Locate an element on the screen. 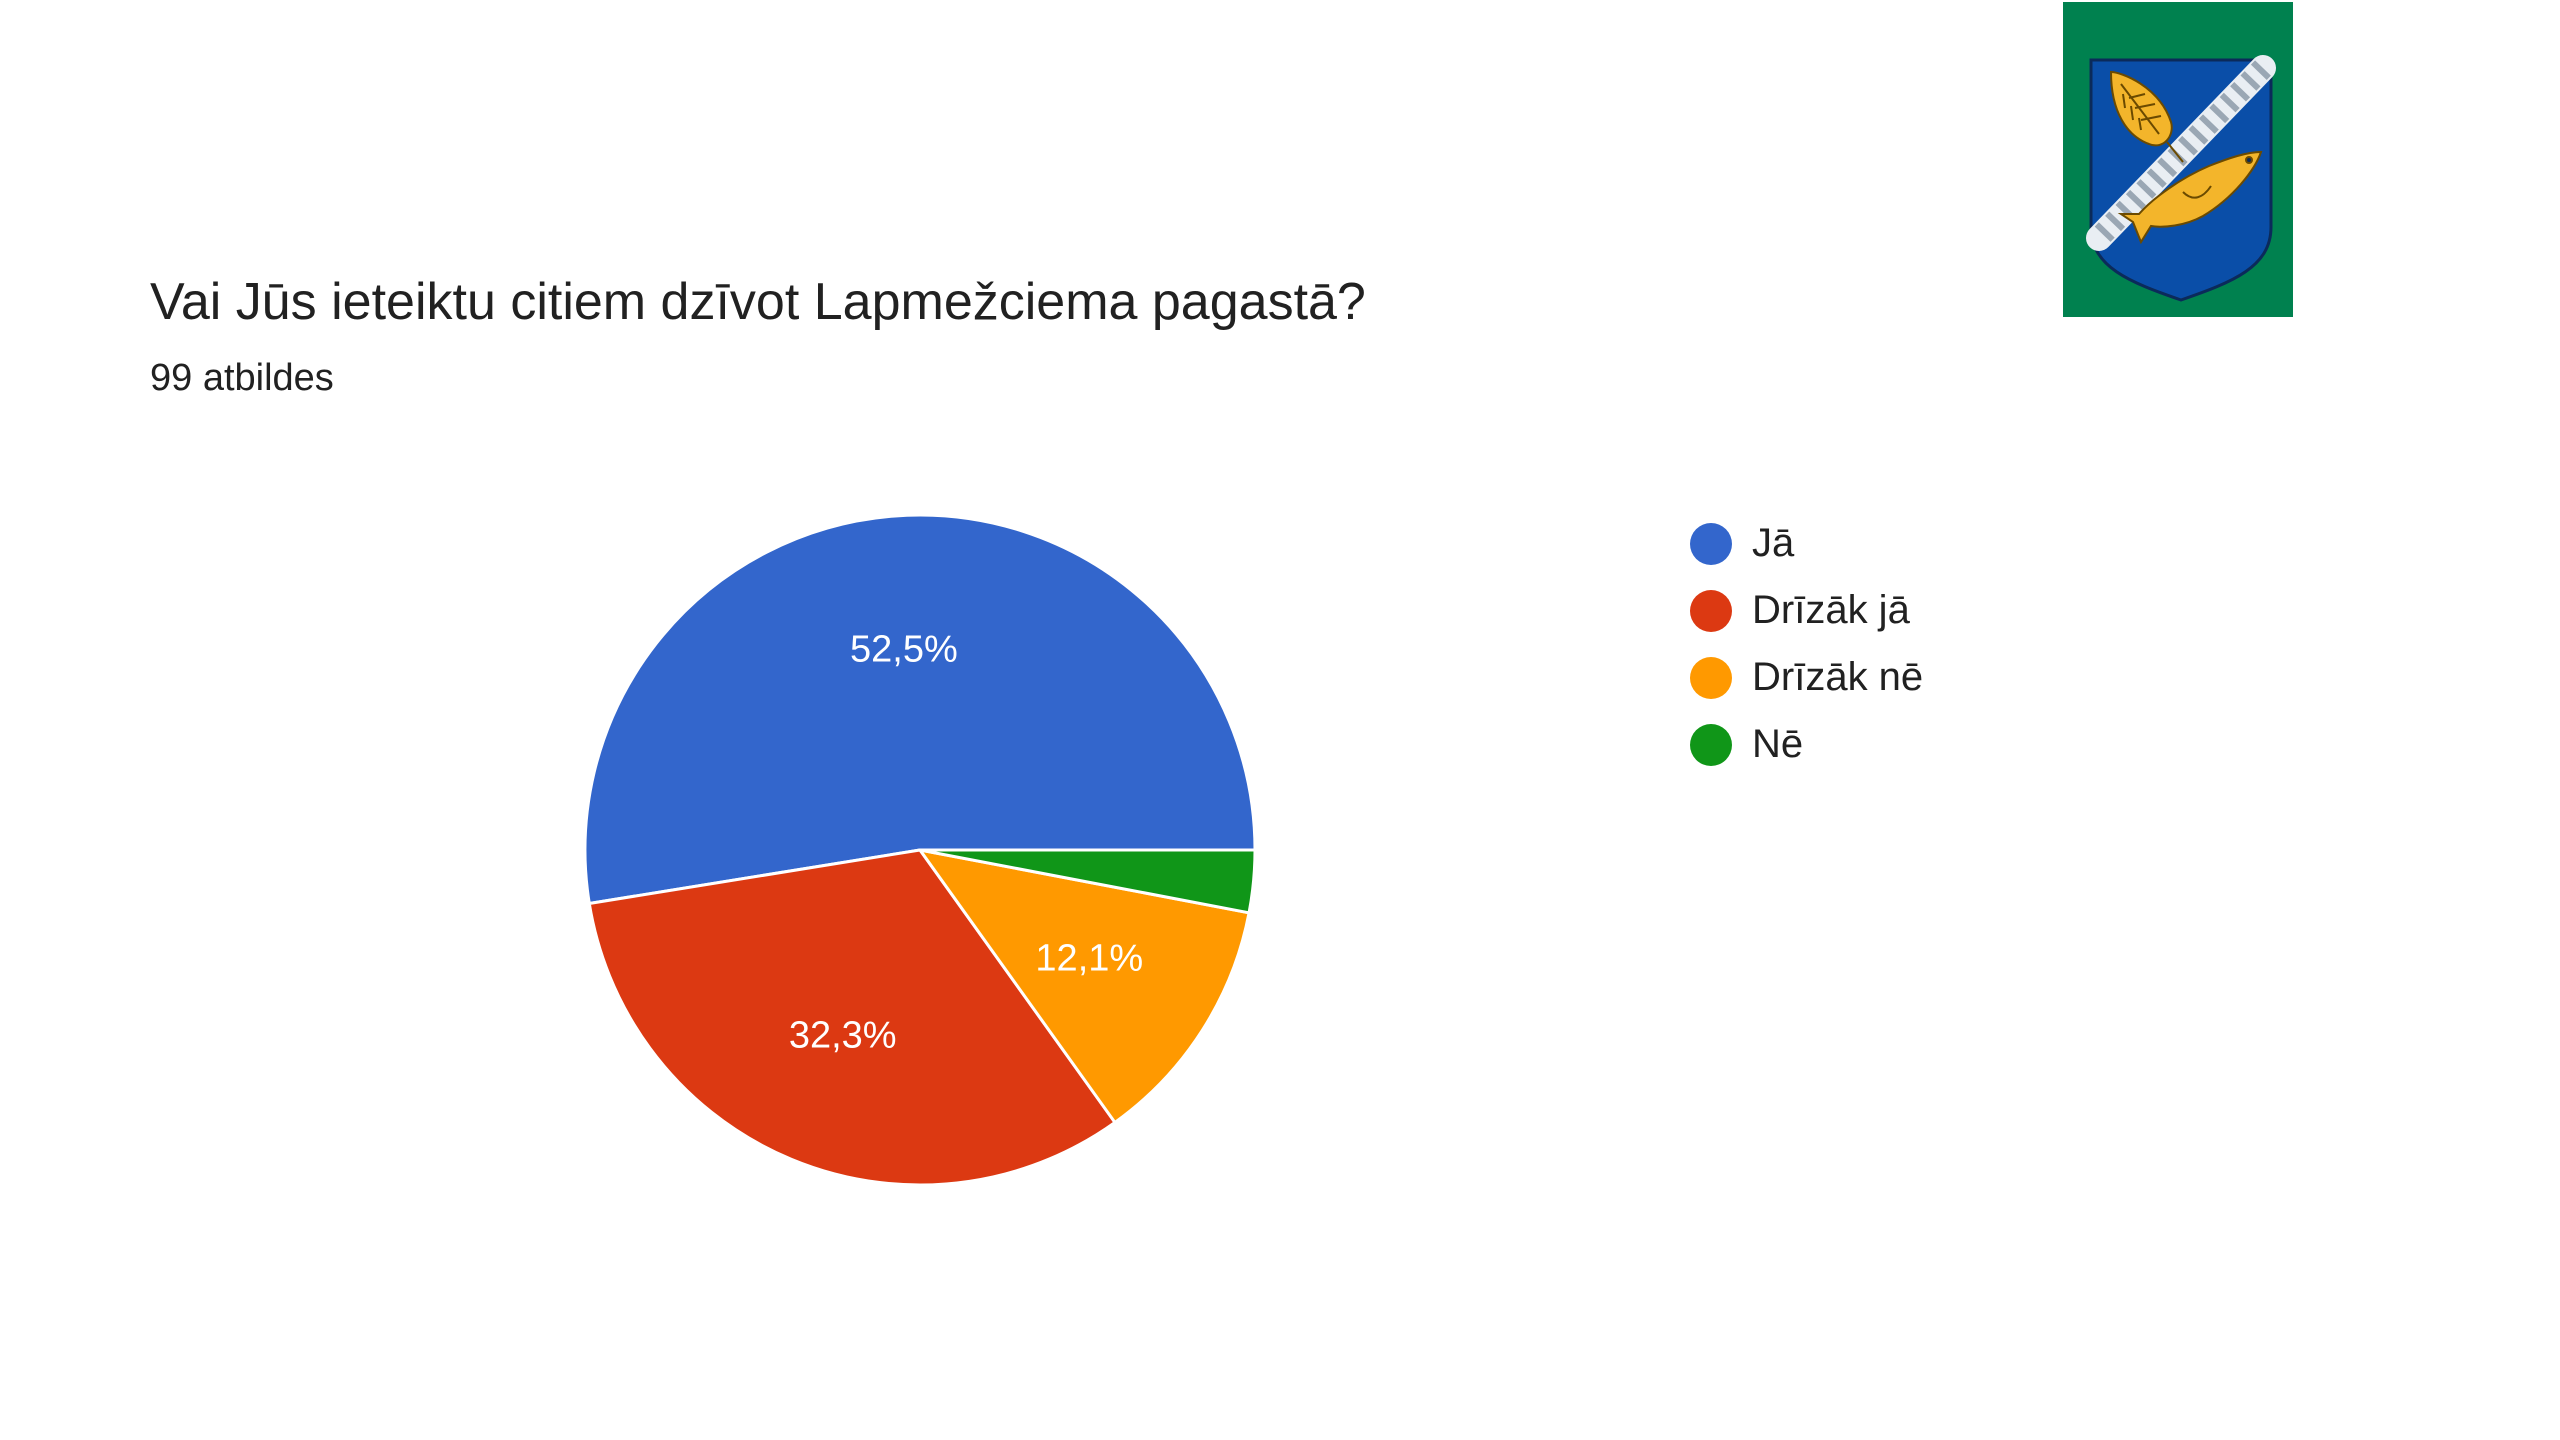 Image resolution: width=2560 pixels, height=1440 pixels. diagonal-band-stripes is located at coordinates (2181, 153).